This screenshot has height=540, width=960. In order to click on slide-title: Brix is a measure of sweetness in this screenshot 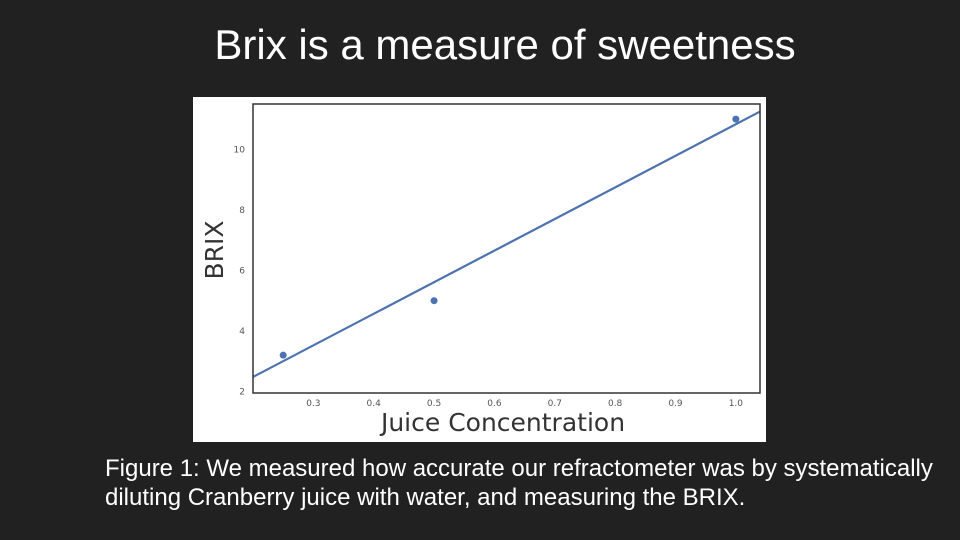, I will do `click(505, 44)`.